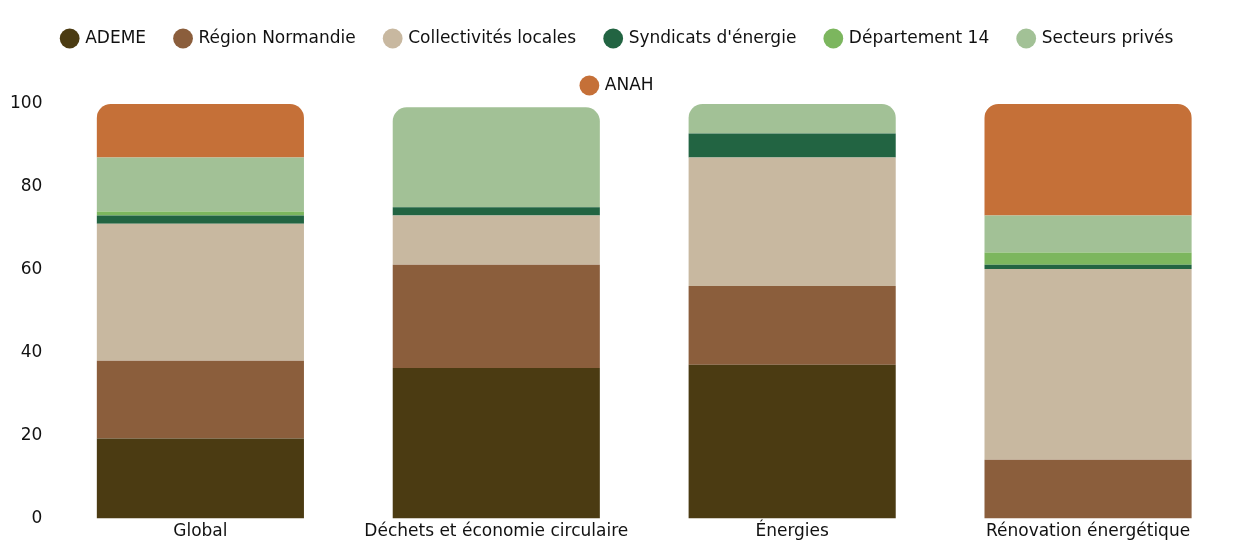  What do you see at coordinates (629, 83) in the screenshot?
I see `legend-label: ANAH` at bounding box center [629, 83].